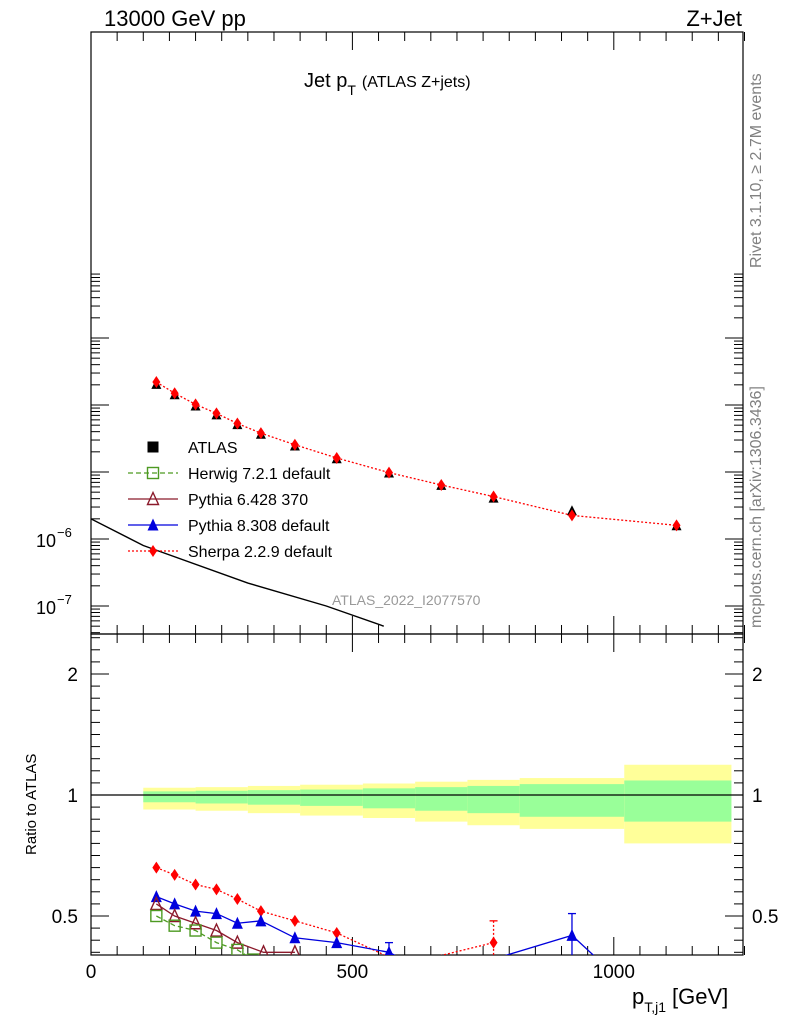  I want to click on ratio-xlabel: pT,j1 [GeV], so click(680, 999).